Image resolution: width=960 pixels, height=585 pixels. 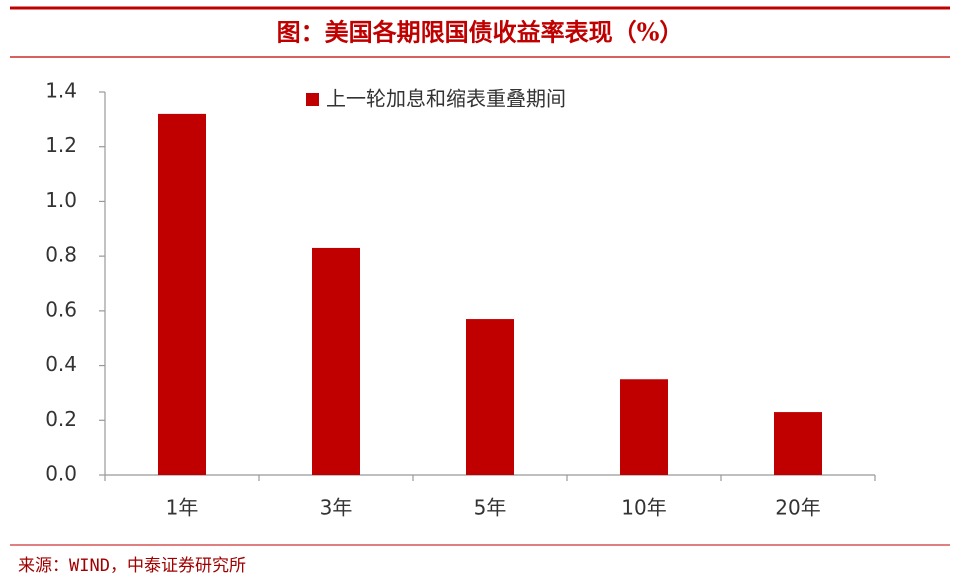 What do you see at coordinates (446, 99) in the screenshot?
I see `legend-label: 上一轮加息和缩表重叠期间` at bounding box center [446, 99].